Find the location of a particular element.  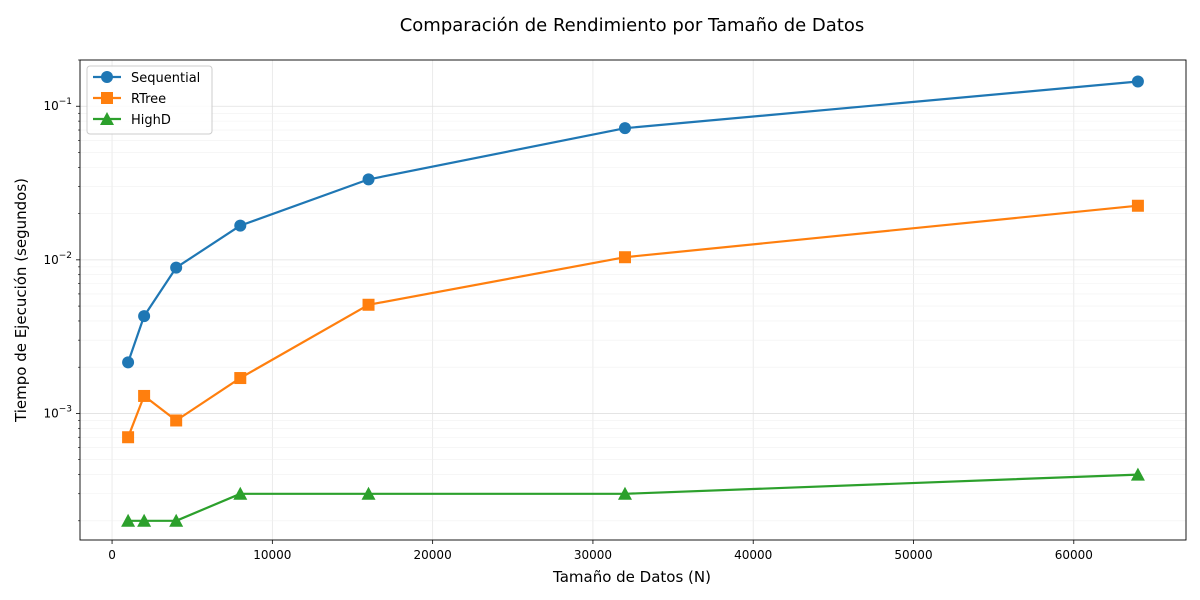

y-tick-label: 10⁻³ is located at coordinates (57, 412).